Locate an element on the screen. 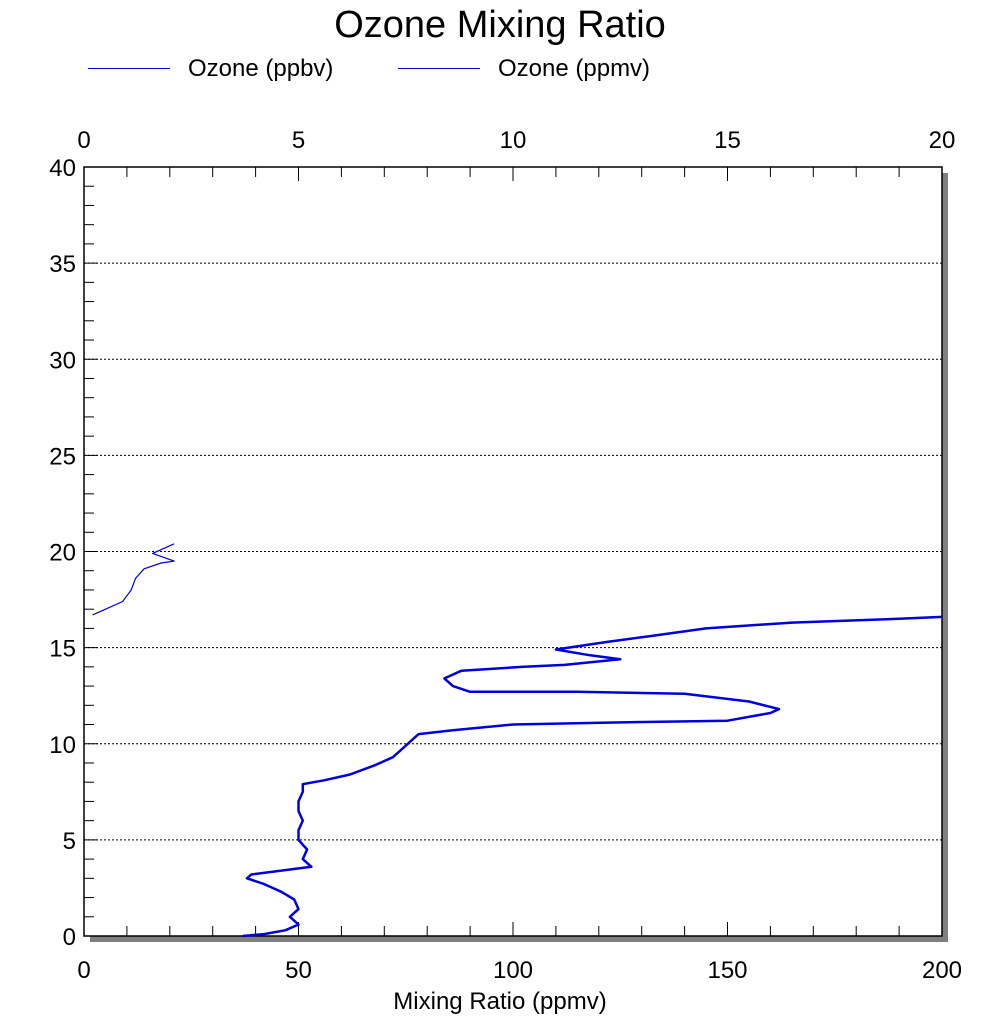 The image size is (1000, 1021). x-bottom-tick-label-1: 50 is located at coordinates (298, 970).